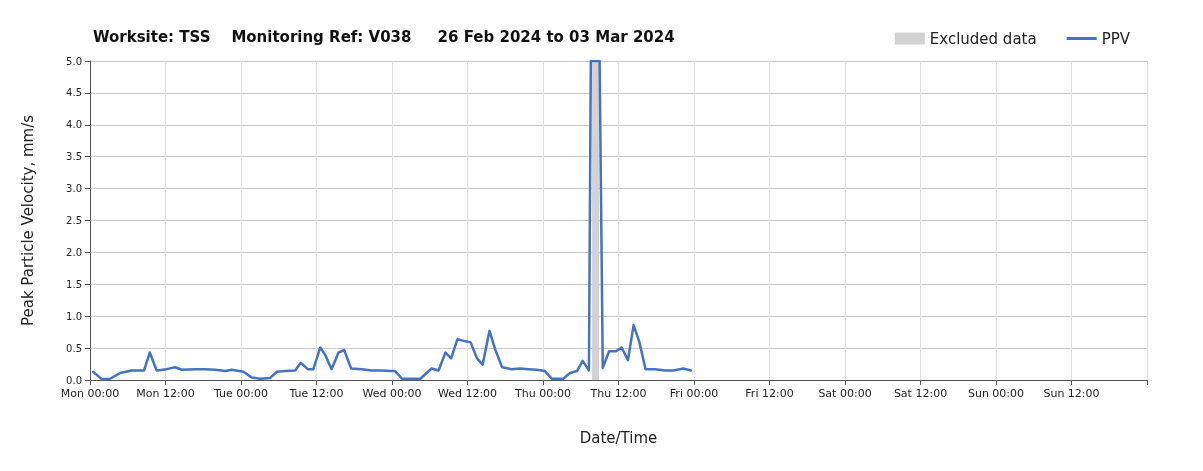  What do you see at coordinates (74, 284) in the screenshot?
I see `y-tick-label: 1.5` at bounding box center [74, 284].